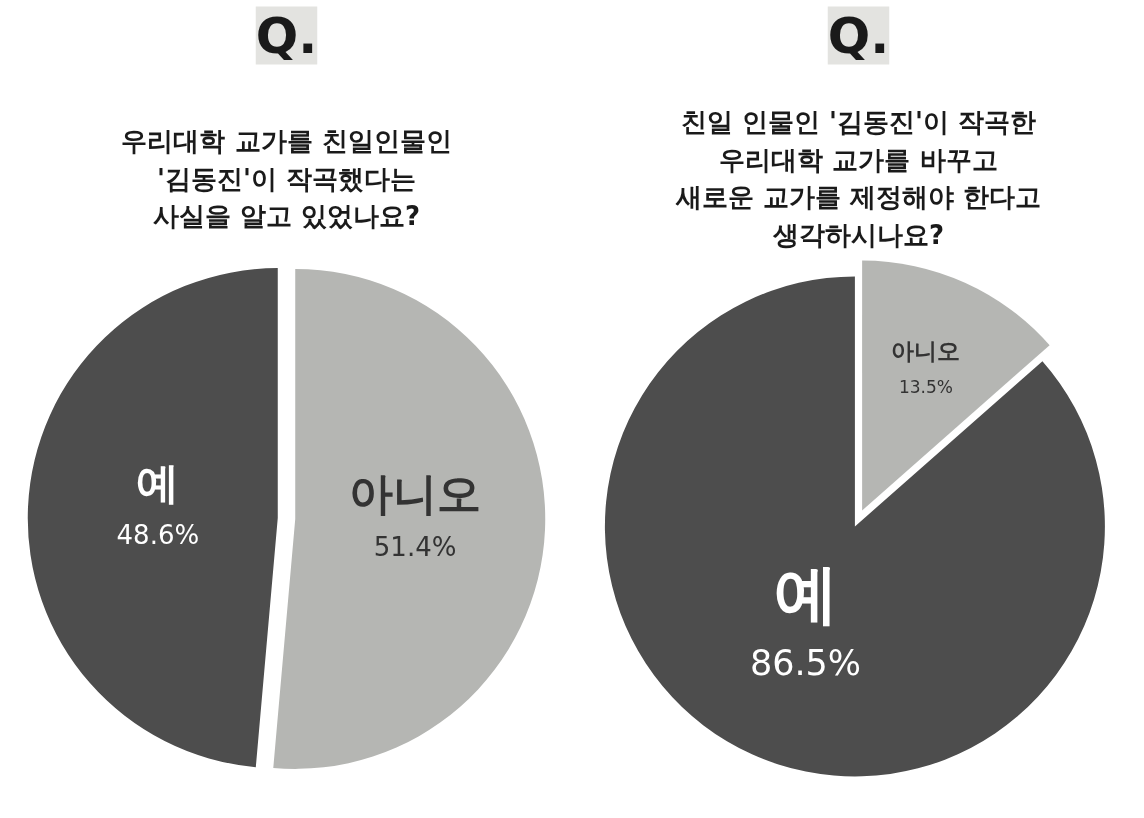 The width and height of the screenshot is (1144, 818). Describe the element at coordinates (925, 386) in the screenshot. I see `data-label: 13.5%` at that location.